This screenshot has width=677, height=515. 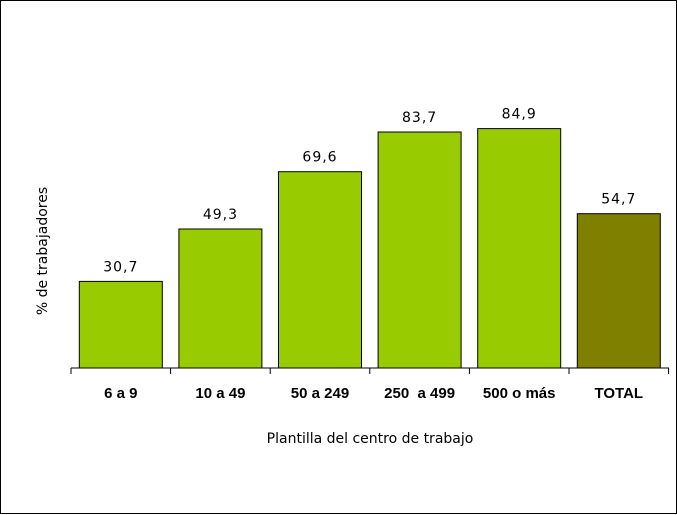 What do you see at coordinates (43, 251) in the screenshot?
I see `y-axis-title: % de trabajadores` at bounding box center [43, 251].